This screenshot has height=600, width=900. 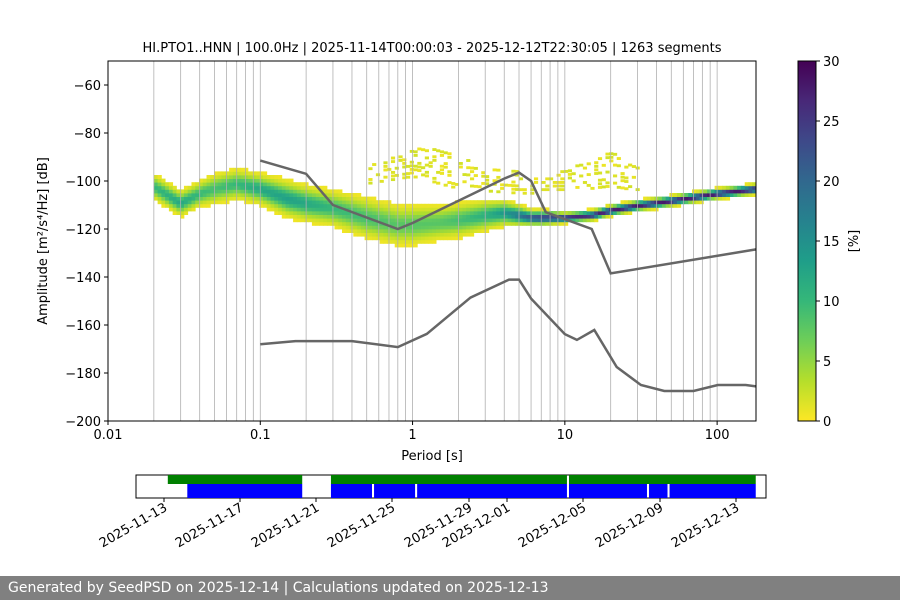 What do you see at coordinates (662, 479) in the screenshot?
I see `timeline-green-segment` at bounding box center [662, 479].